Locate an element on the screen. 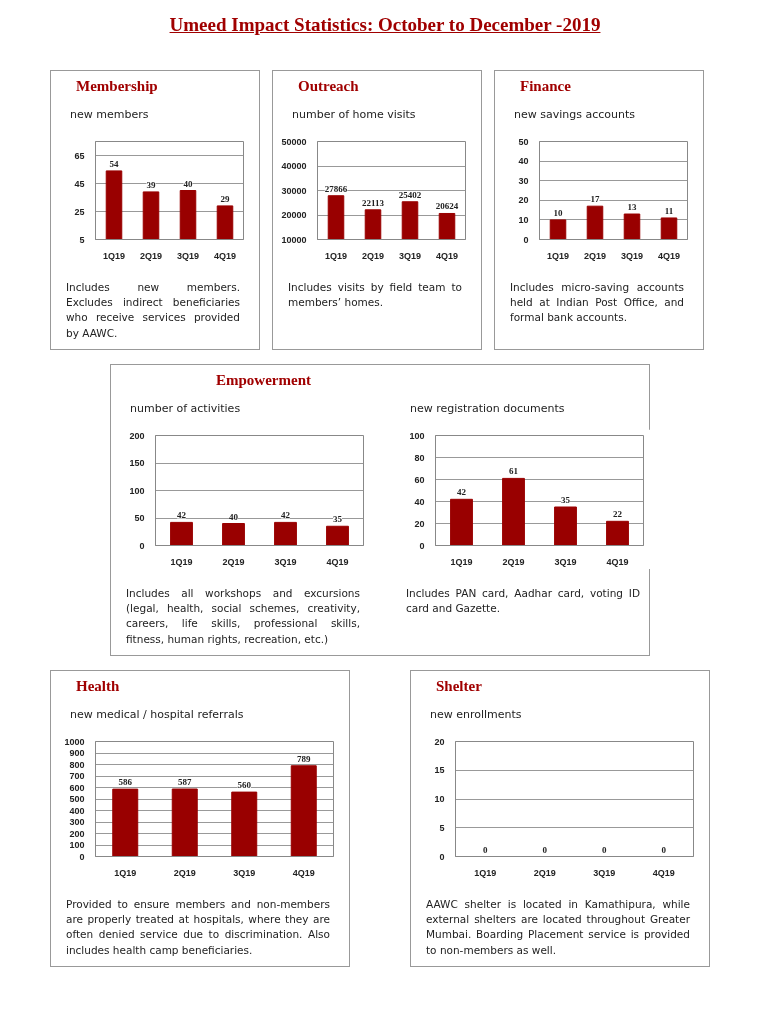  text: Includes micro-saving accounts held at Indian Post Office, and formal bank accounts. is located at coordinates (597, 303).